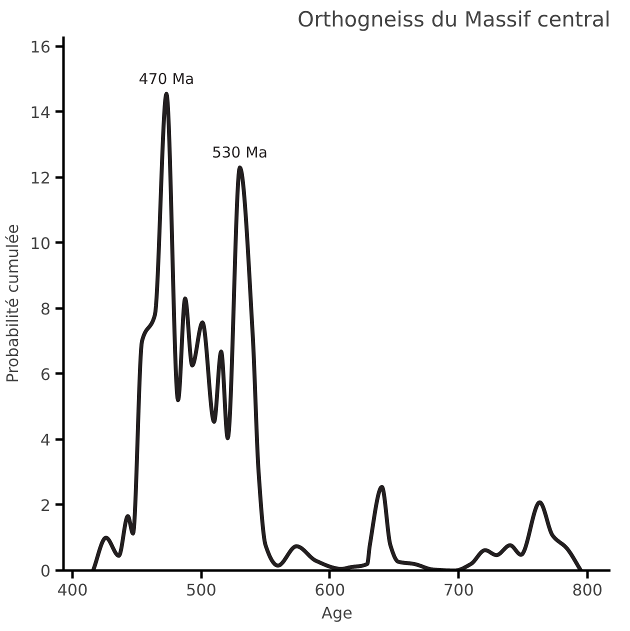 This screenshot has height=631, width=630. What do you see at coordinates (330, 590) in the screenshot?
I see `x-tick-label: 600` at bounding box center [330, 590].